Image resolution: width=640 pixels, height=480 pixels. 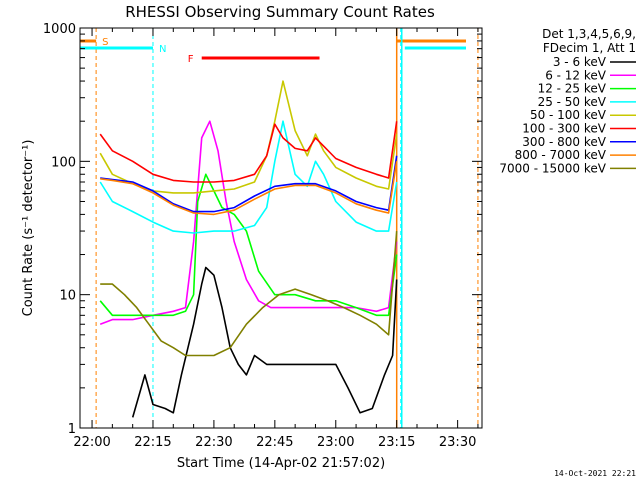 What do you see at coordinates (572, 102) in the screenshot?
I see `legend-label-3: 25 - 50 keV` at bounding box center [572, 102].